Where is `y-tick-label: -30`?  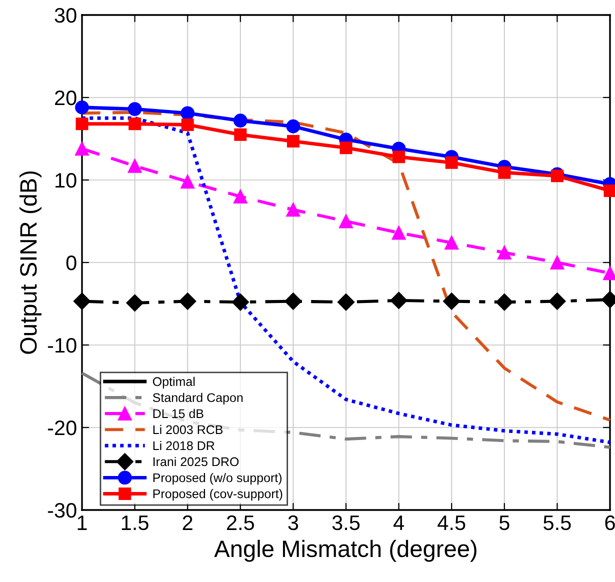
y-tick-label: -30 is located at coordinates (62, 510).